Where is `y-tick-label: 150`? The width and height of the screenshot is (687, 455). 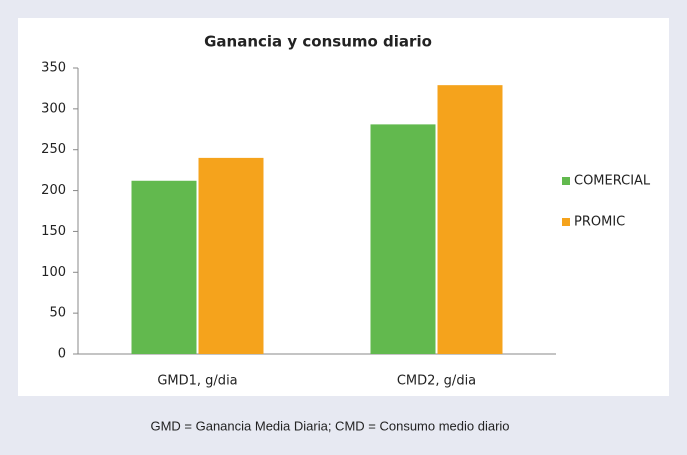
y-tick-label: 150 is located at coordinates (53, 231).